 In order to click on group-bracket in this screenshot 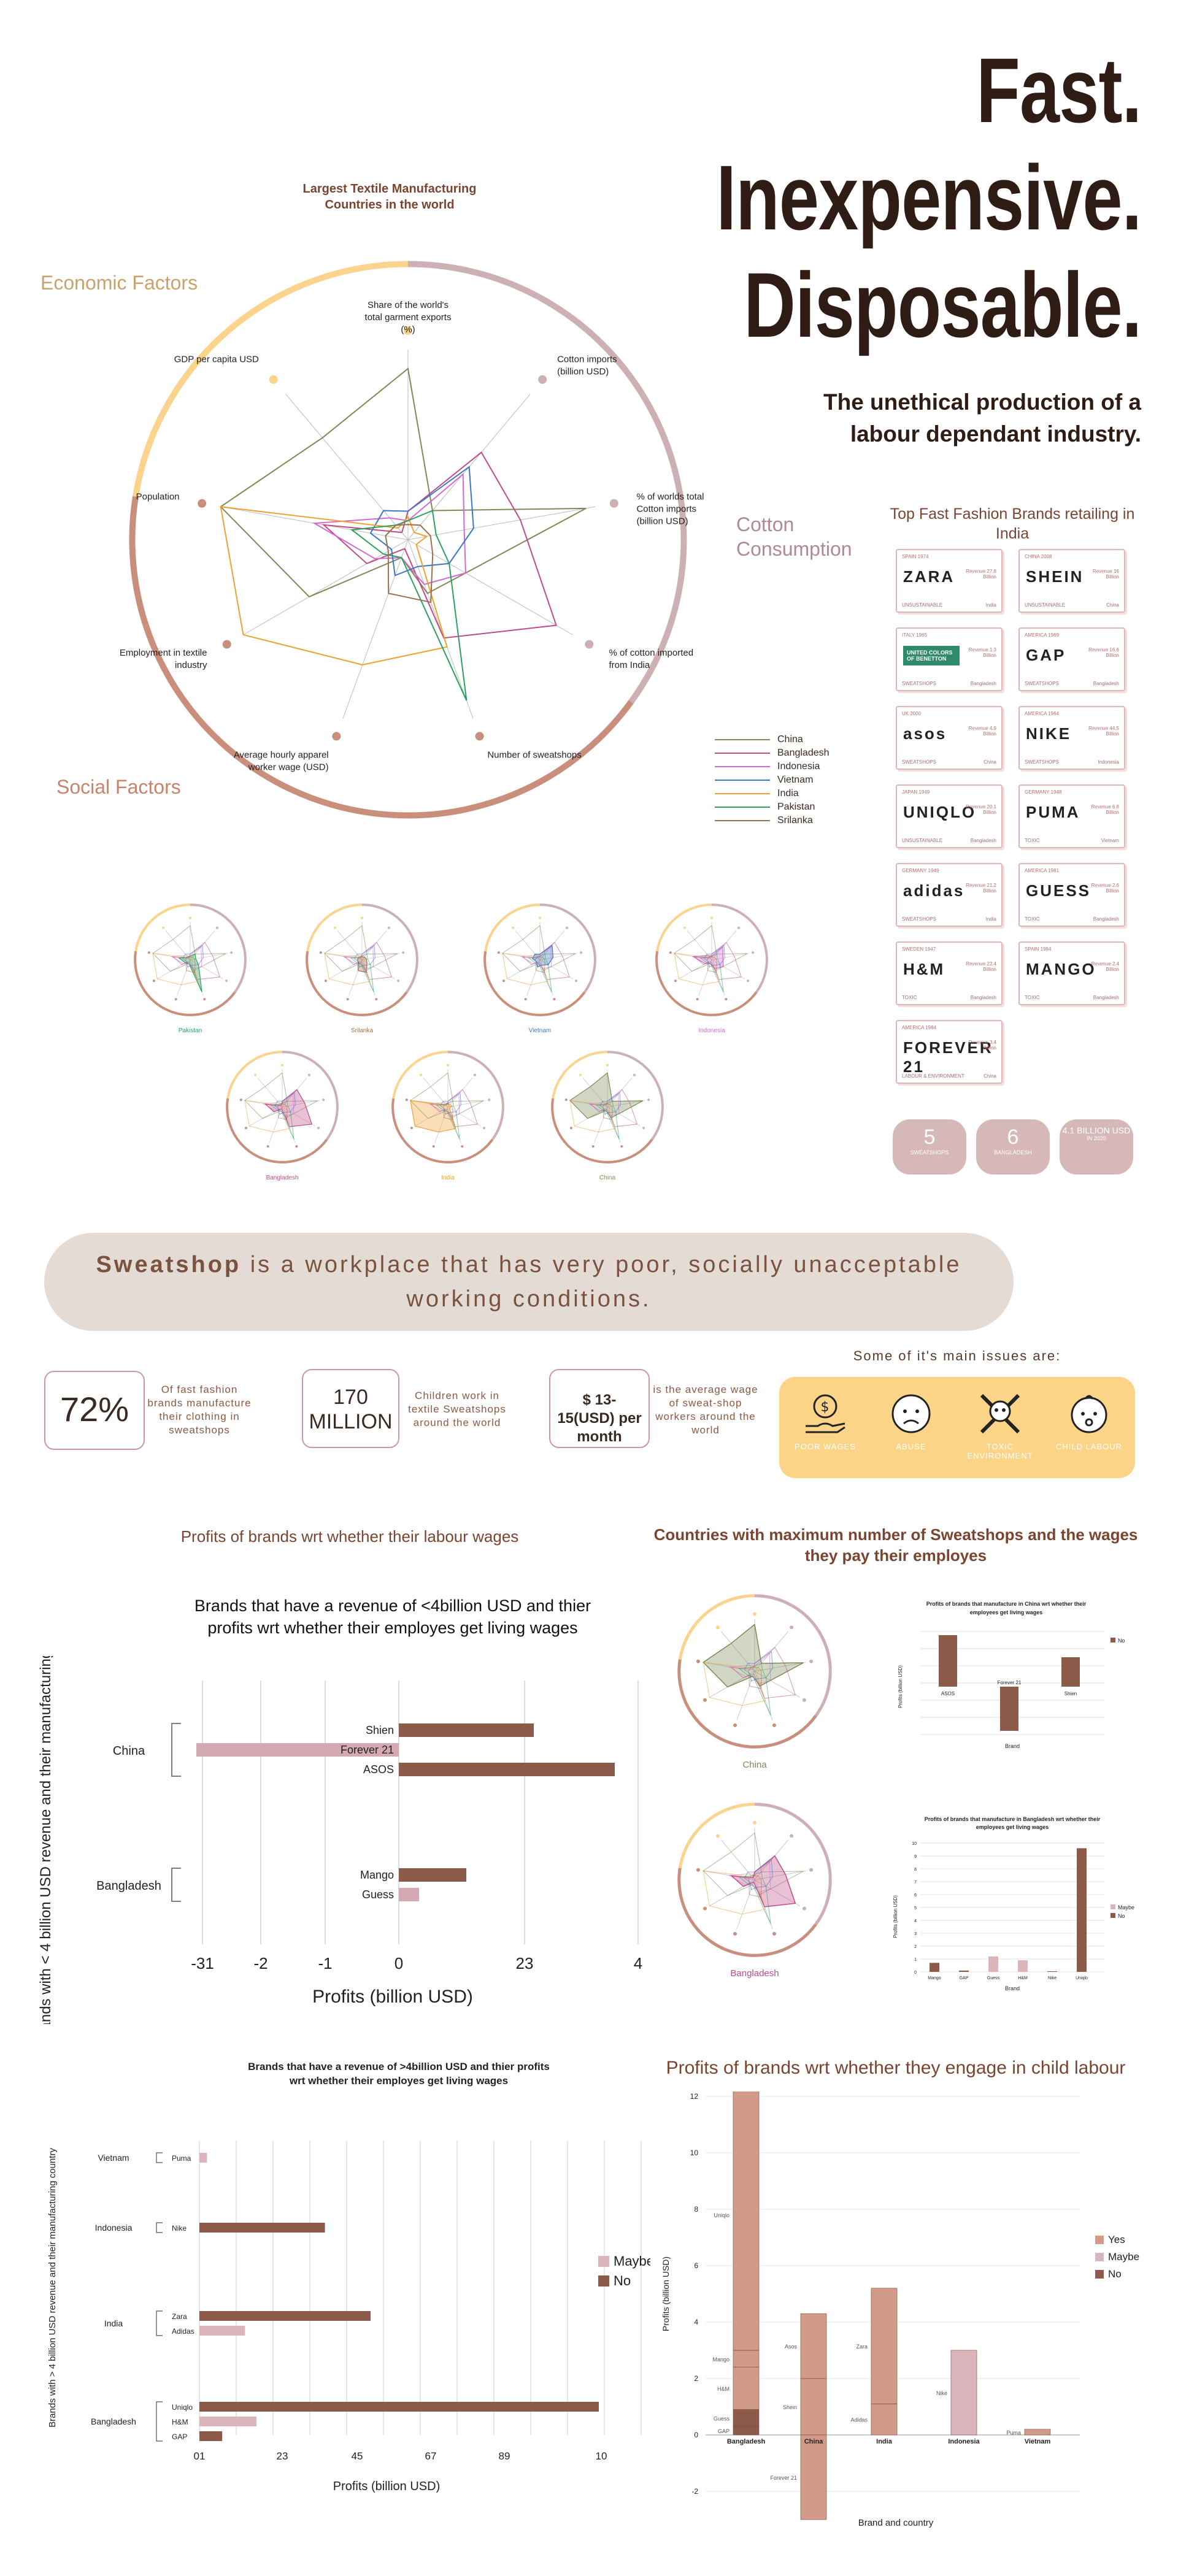, I will do `click(160, 2323)`.